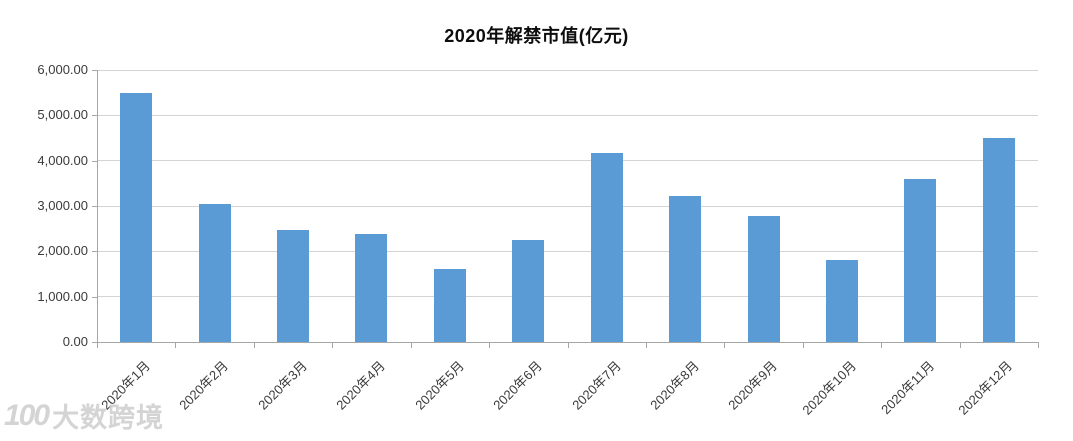 The image size is (1073, 441). Describe the element at coordinates (439, 385) in the screenshot. I see `x-axis-label-text: 2020年5月` at that location.